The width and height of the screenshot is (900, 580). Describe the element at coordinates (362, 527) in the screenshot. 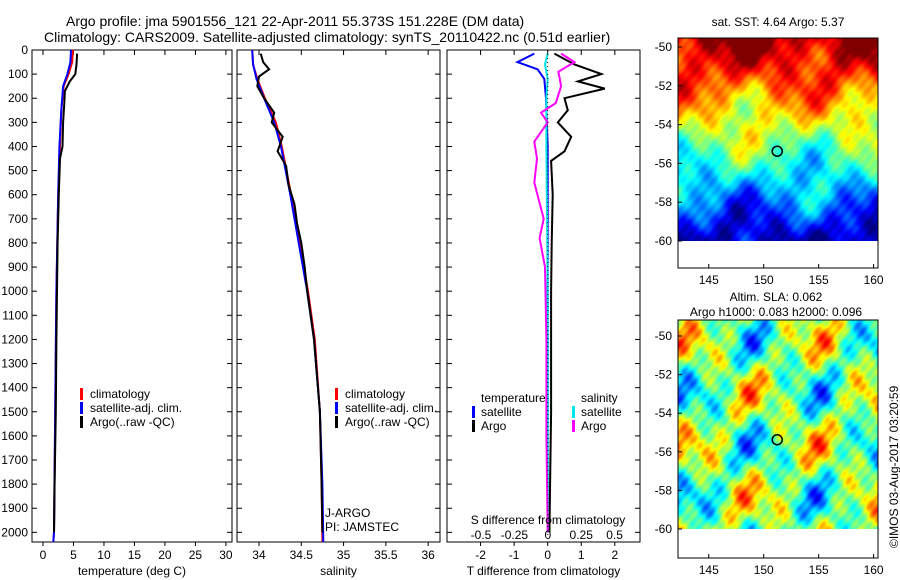

I see `annotation-pi: PI: JAMSTEC` at that location.